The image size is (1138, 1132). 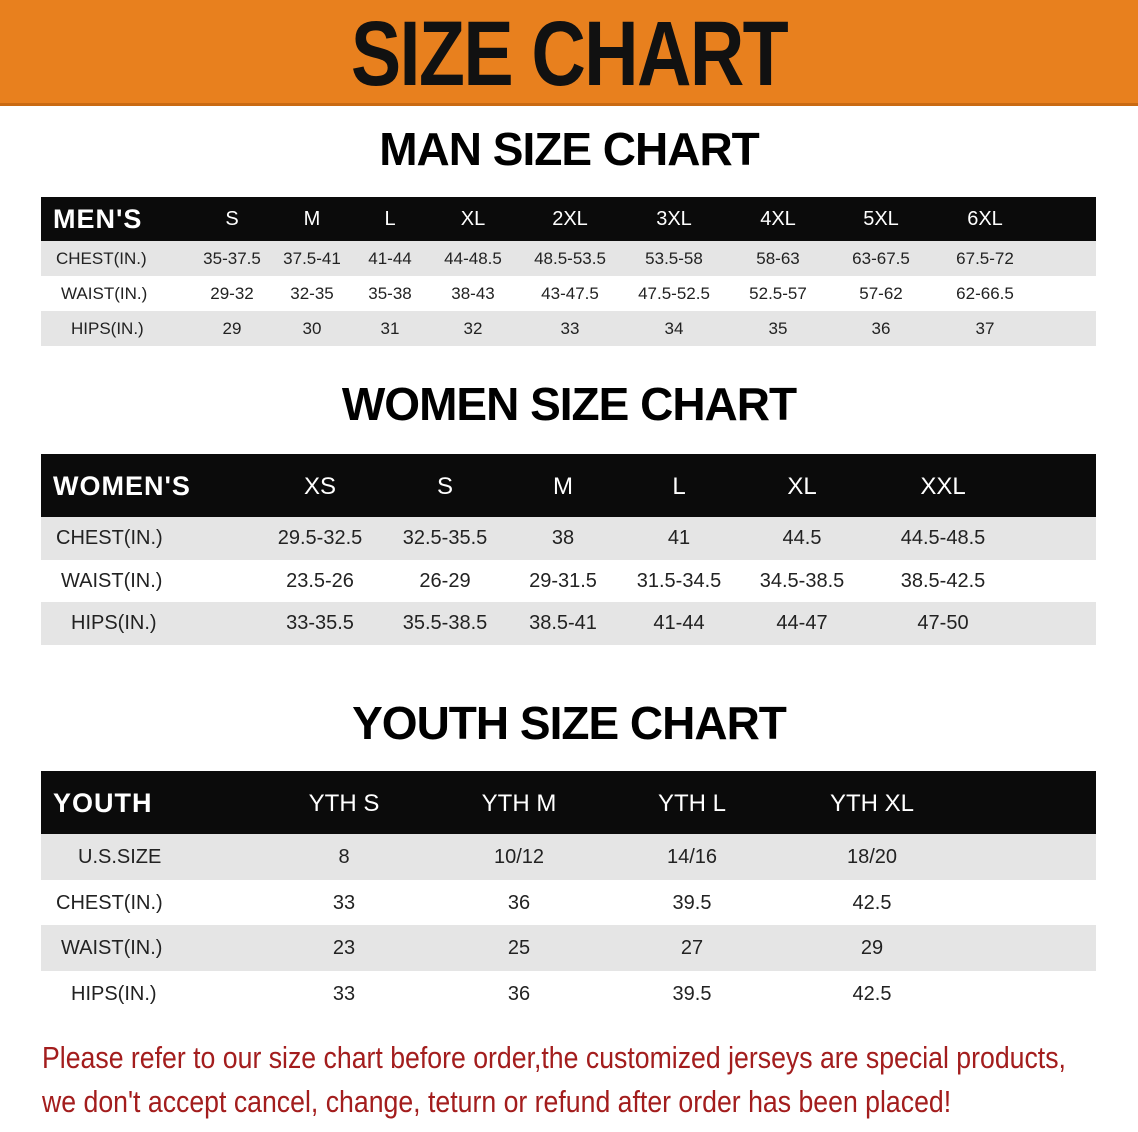 I want to click on size-header: XXL, so click(x=943, y=486).